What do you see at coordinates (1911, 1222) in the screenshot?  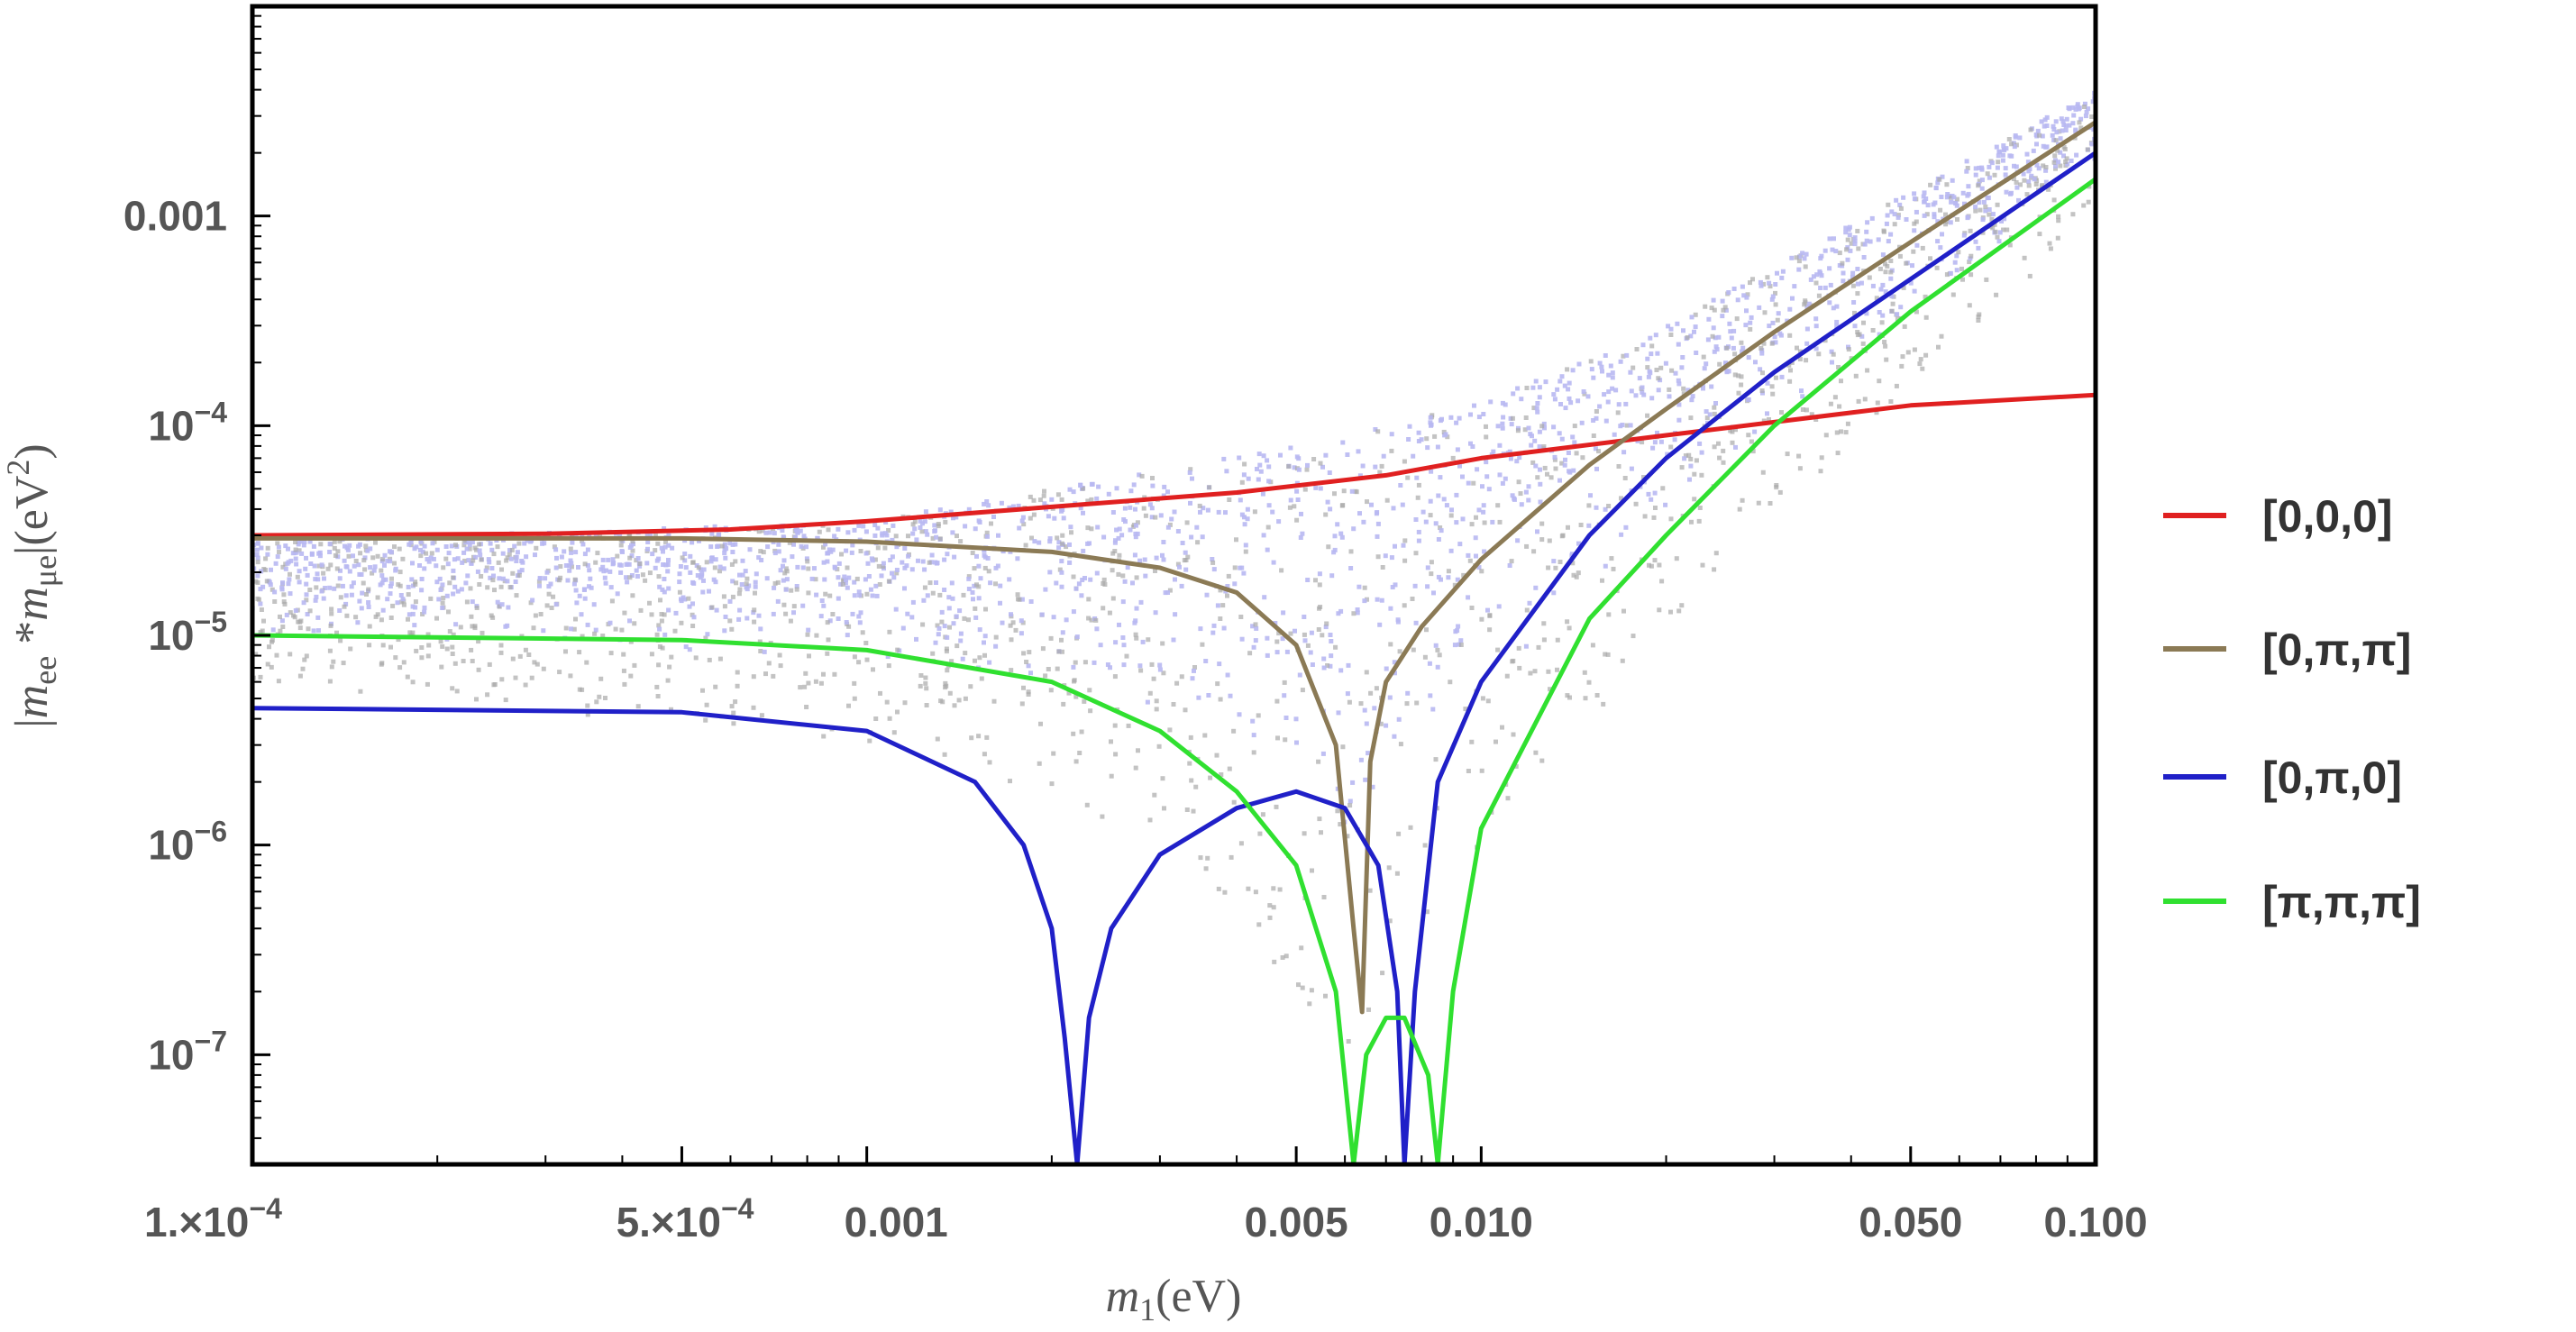 I see `x-tick-label: 0.050` at bounding box center [1911, 1222].